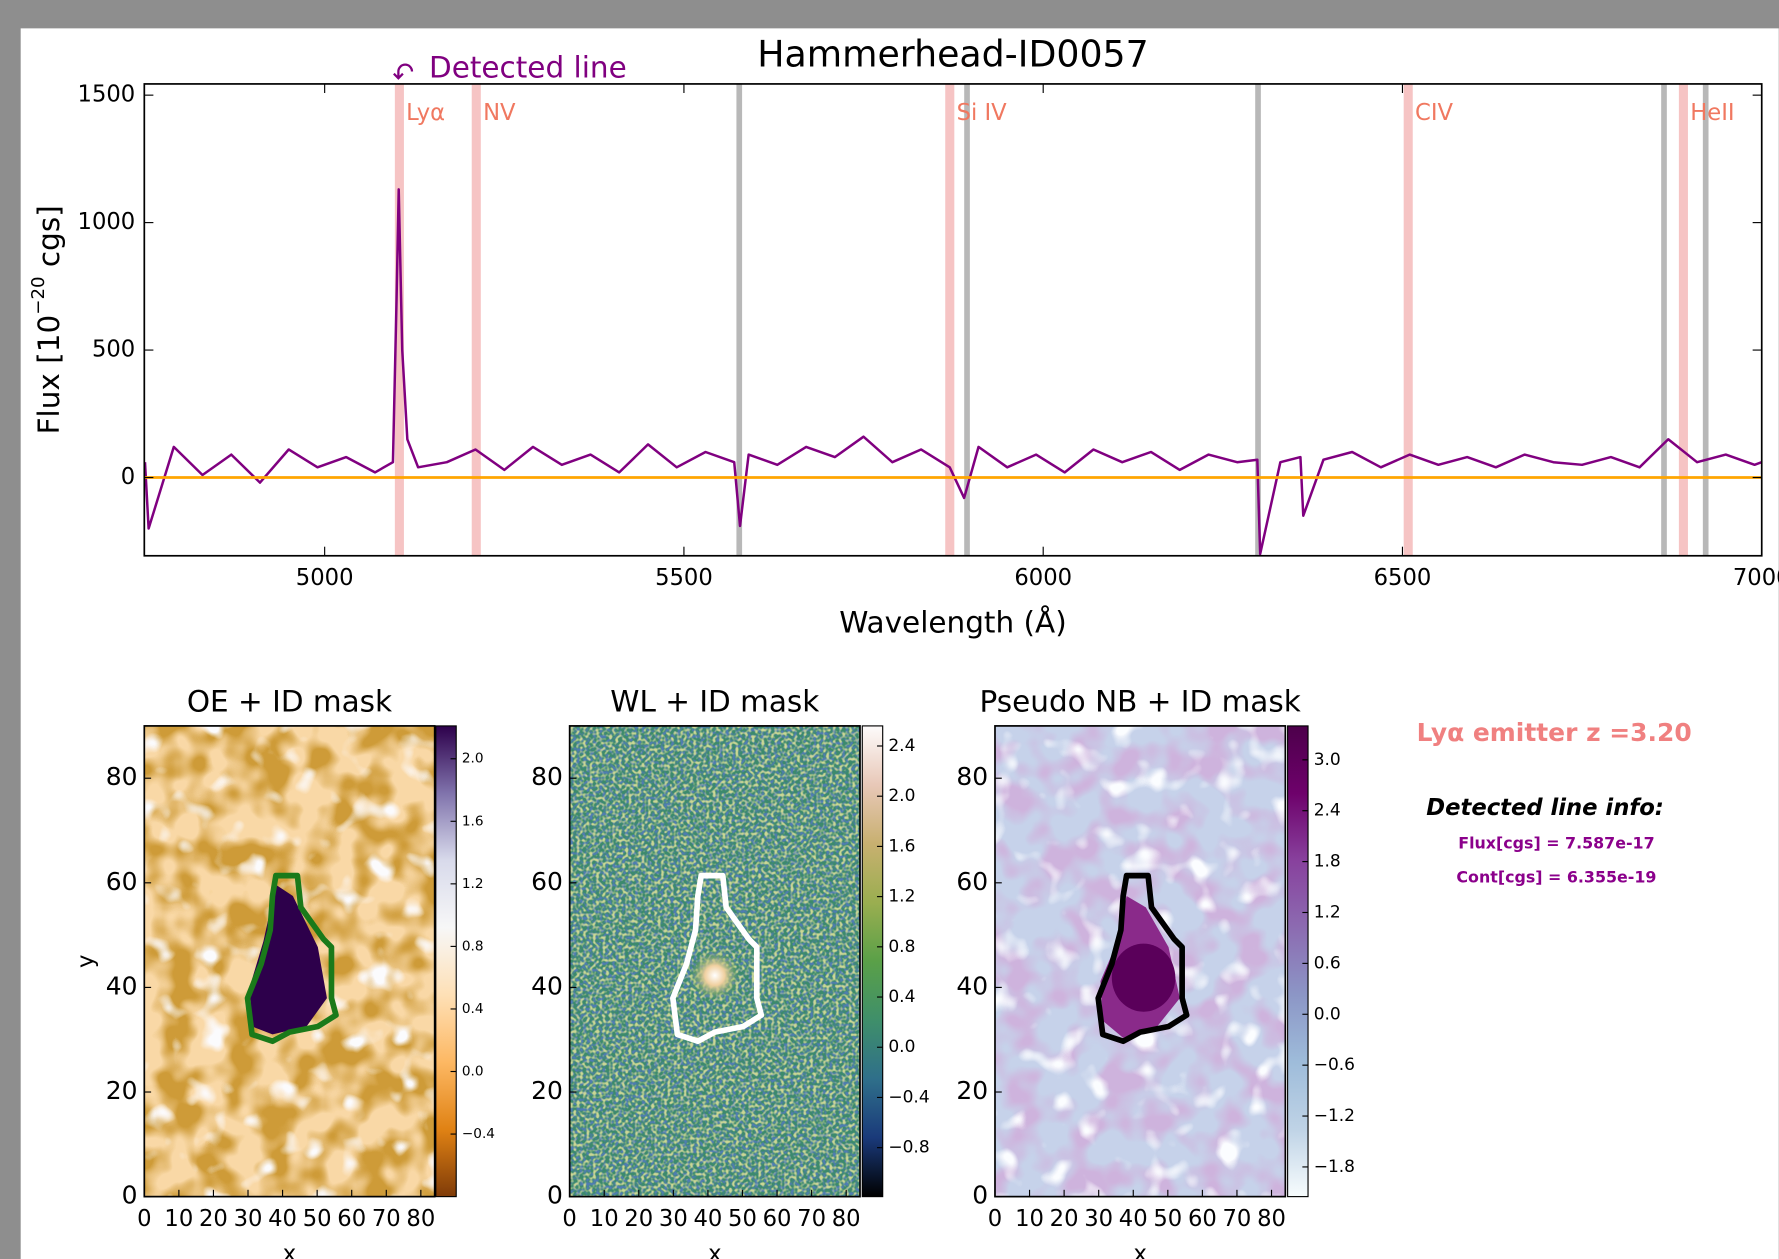  Describe the element at coordinates (289, 702) in the screenshot. I see `panel-title: OE + ID mask` at that location.